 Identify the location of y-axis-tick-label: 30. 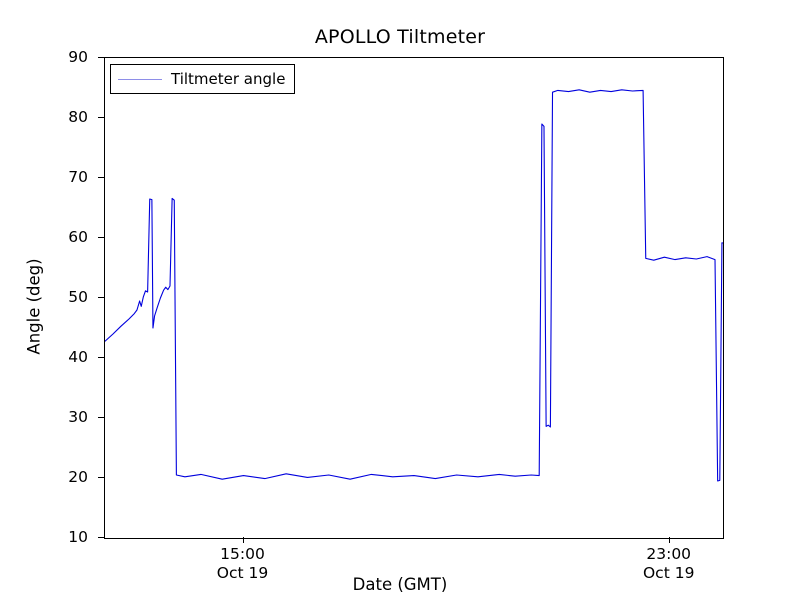
(78, 417).